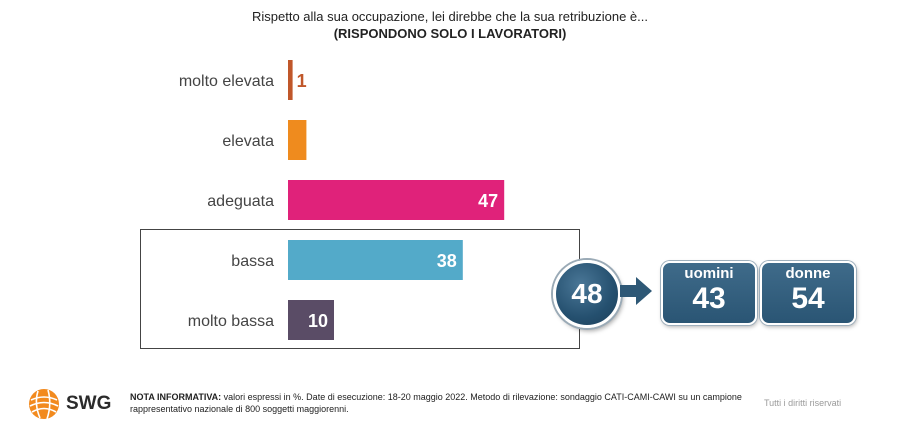 This screenshot has height=426, width=900. I want to click on bar-molto-elevata, so click(290, 80).